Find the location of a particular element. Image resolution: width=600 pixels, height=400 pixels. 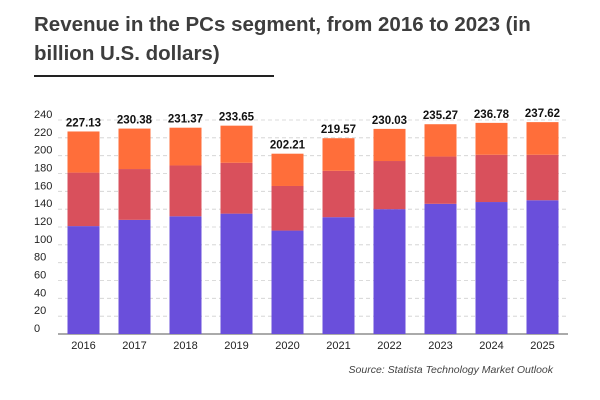

x-tick-label: 2022 is located at coordinates (389, 346).